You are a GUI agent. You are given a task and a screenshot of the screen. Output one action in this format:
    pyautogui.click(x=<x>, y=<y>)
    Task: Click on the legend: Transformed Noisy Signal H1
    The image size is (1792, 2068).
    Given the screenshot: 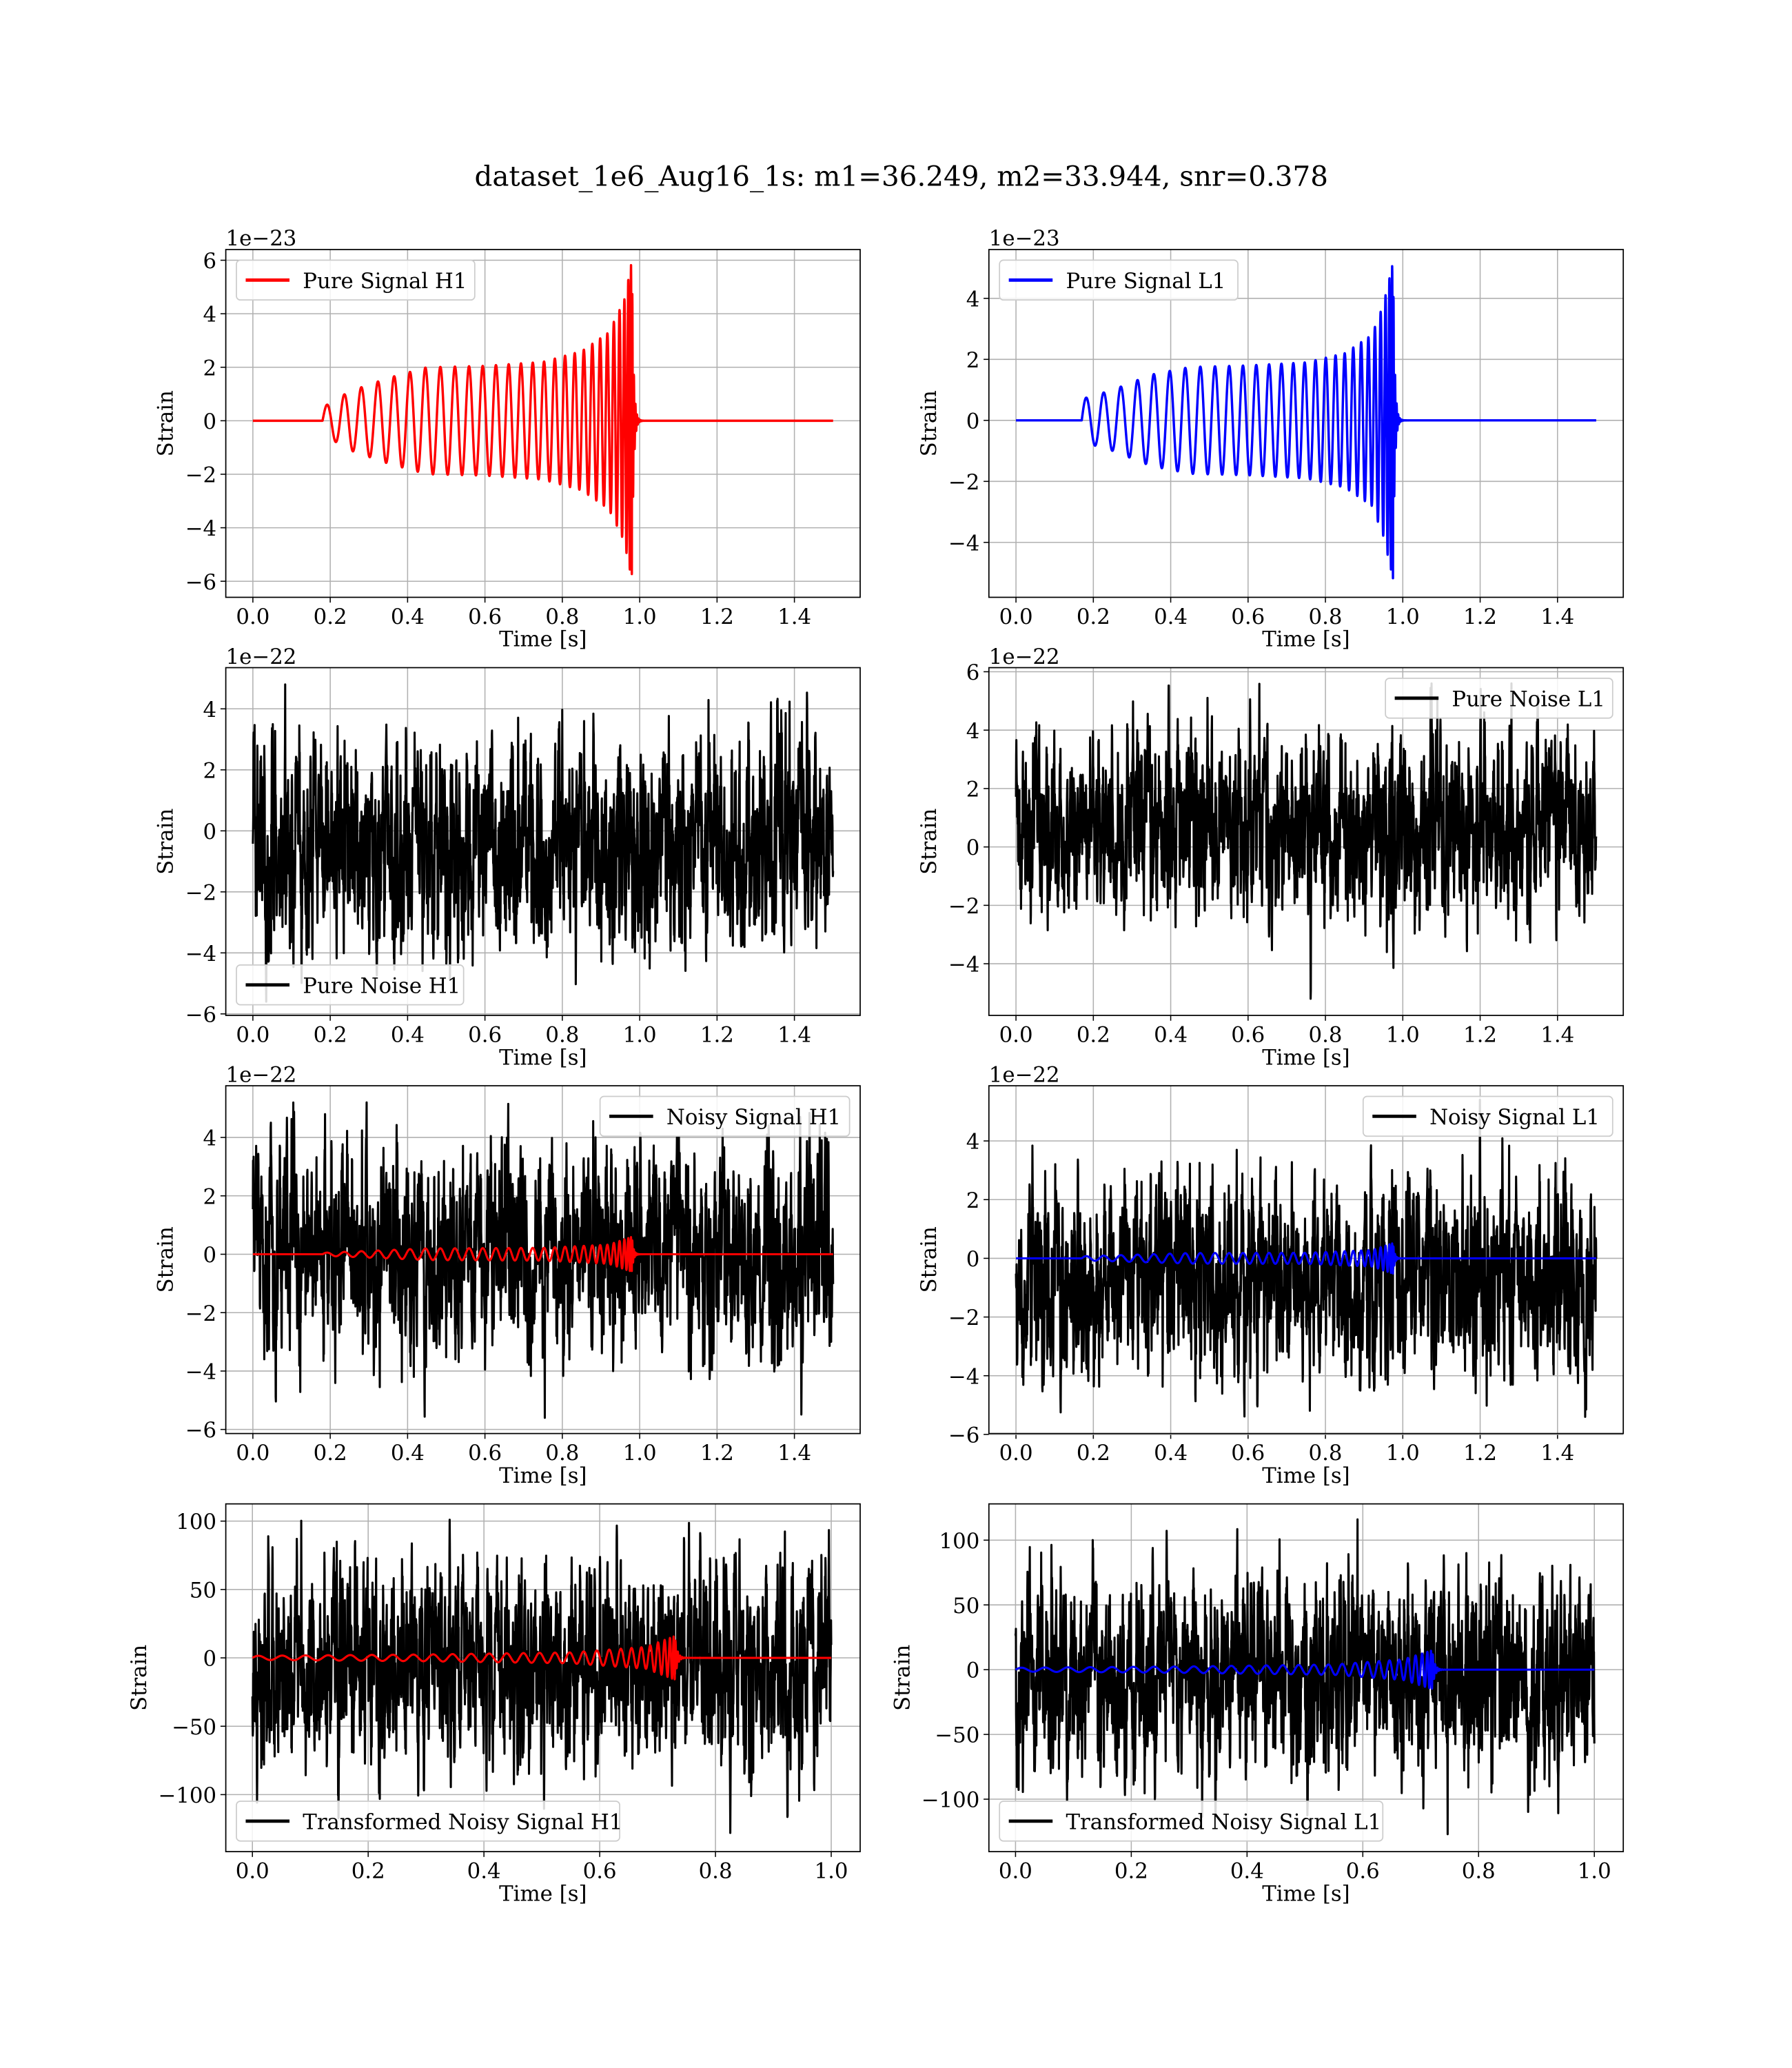 What is the action you would take?
    pyautogui.click(x=429, y=1821)
    